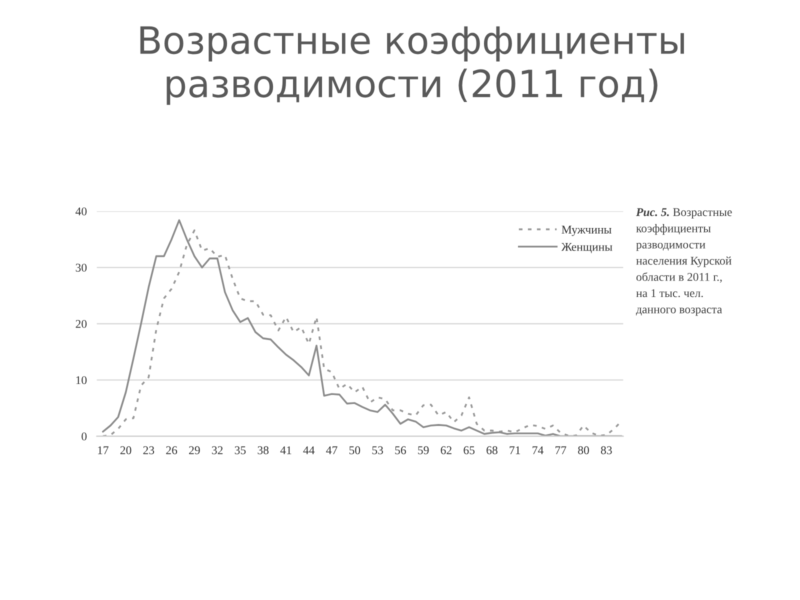  What do you see at coordinates (172, 450) in the screenshot?
I see `x-tick-label: 26` at bounding box center [172, 450].